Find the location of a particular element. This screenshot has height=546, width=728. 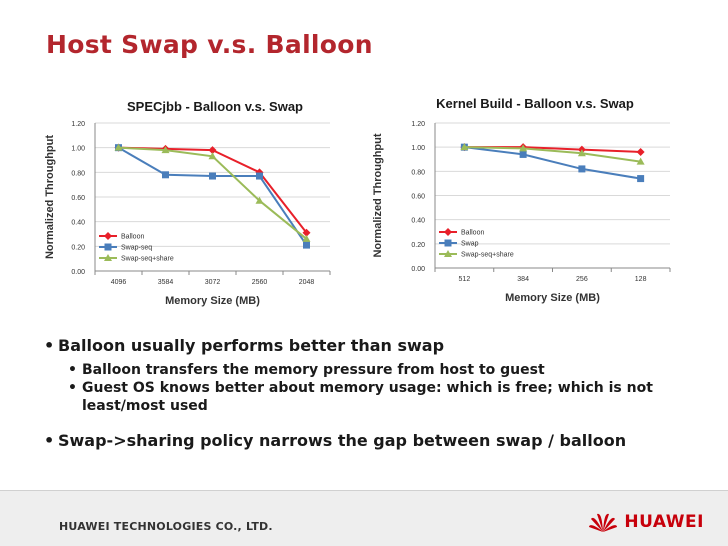

kernel-x-axis-label: Memory Size (MB) is located at coordinates (552, 298).